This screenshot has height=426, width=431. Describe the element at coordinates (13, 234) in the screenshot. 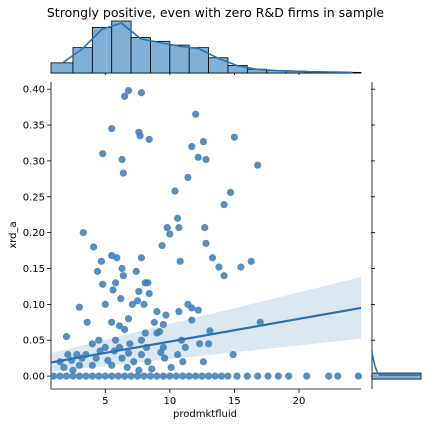

I see `y-axis-label: xrd_a` at that location.